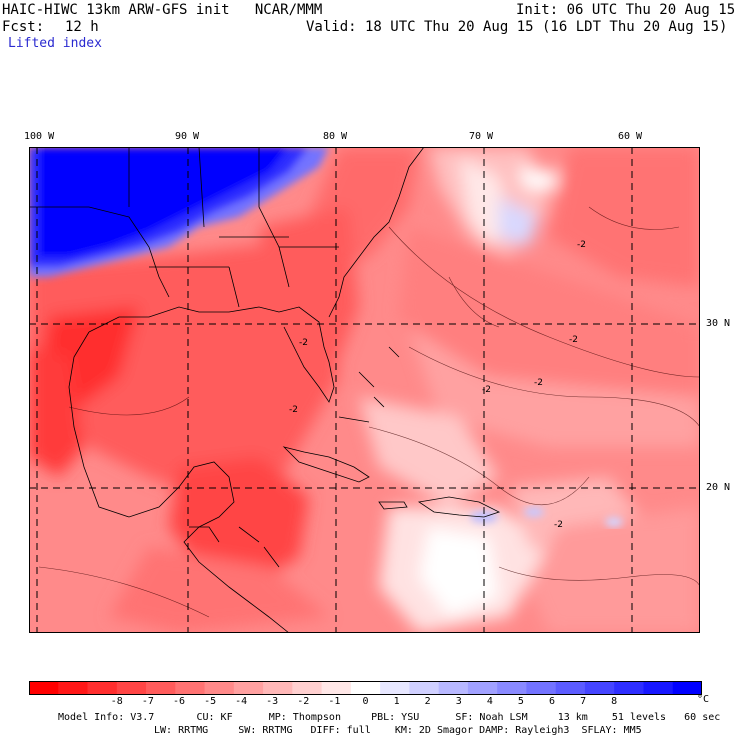 The height and width of the screenshot is (740, 740). Describe the element at coordinates (210, 701) in the screenshot. I see `colorbar-tick-label: -5` at that location.